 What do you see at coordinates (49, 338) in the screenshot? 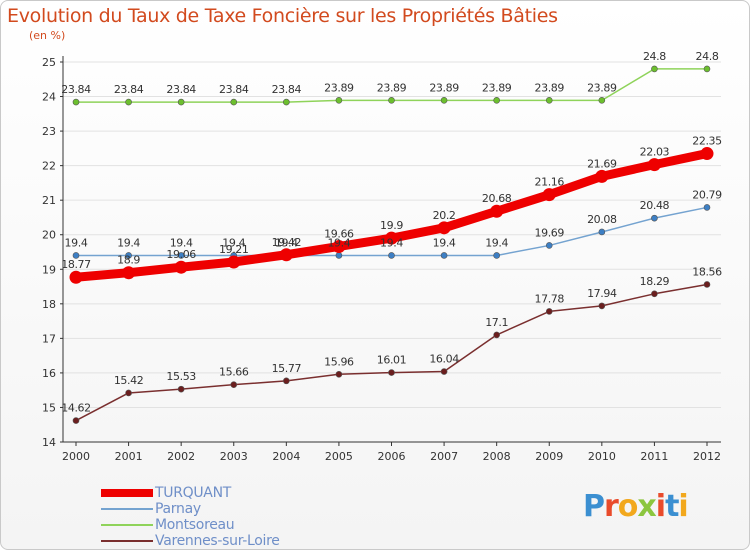
I see `y-tick-label: 17` at bounding box center [49, 338].